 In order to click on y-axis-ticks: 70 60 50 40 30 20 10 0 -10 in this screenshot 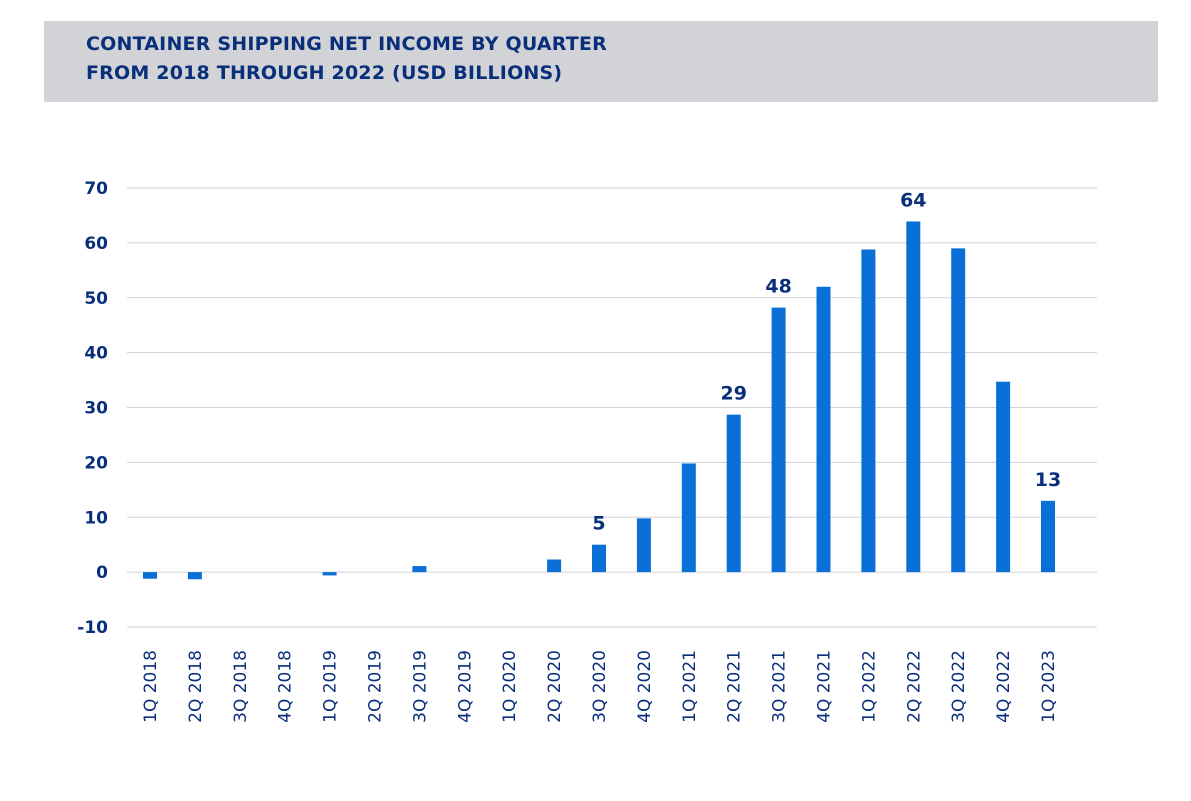, I will do `click(92, 408)`.